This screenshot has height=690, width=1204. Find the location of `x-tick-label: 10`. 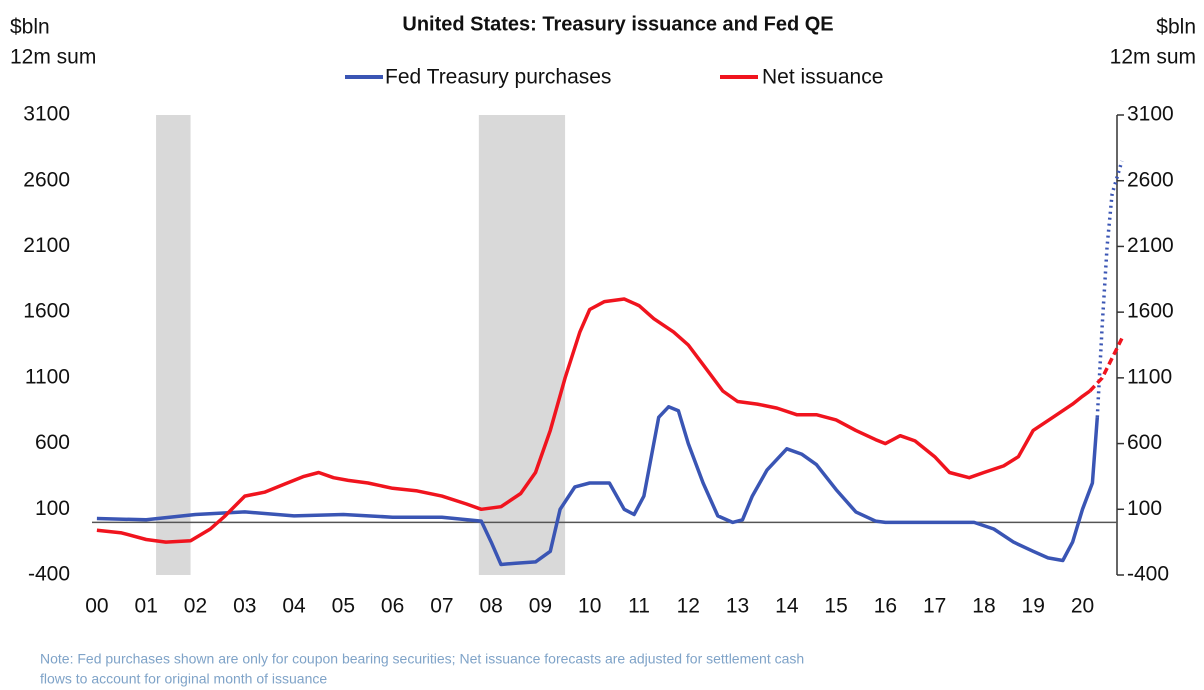

x-tick-label: 10 is located at coordinates (589, 606).